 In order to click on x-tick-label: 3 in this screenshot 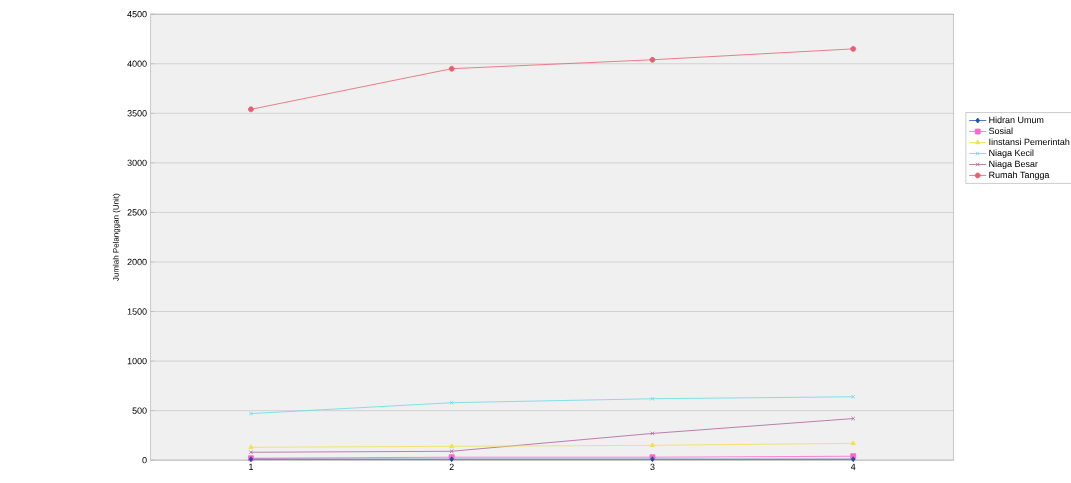, I will do `click(652, 467)`.